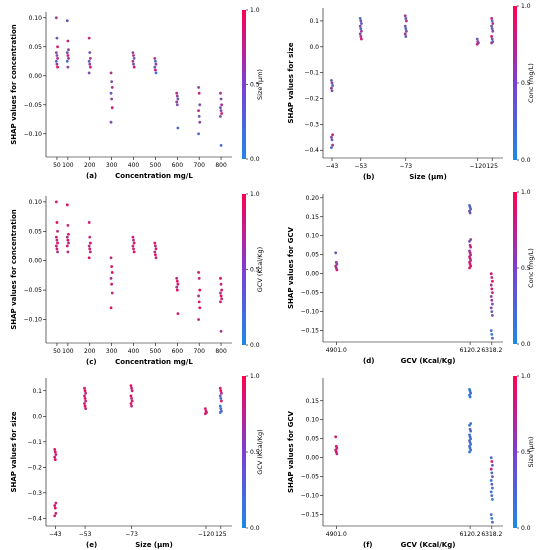 The height and width of the screenshot is (550, 547). I want to click on colorbar-label: Size (µm), so click(531, 452).